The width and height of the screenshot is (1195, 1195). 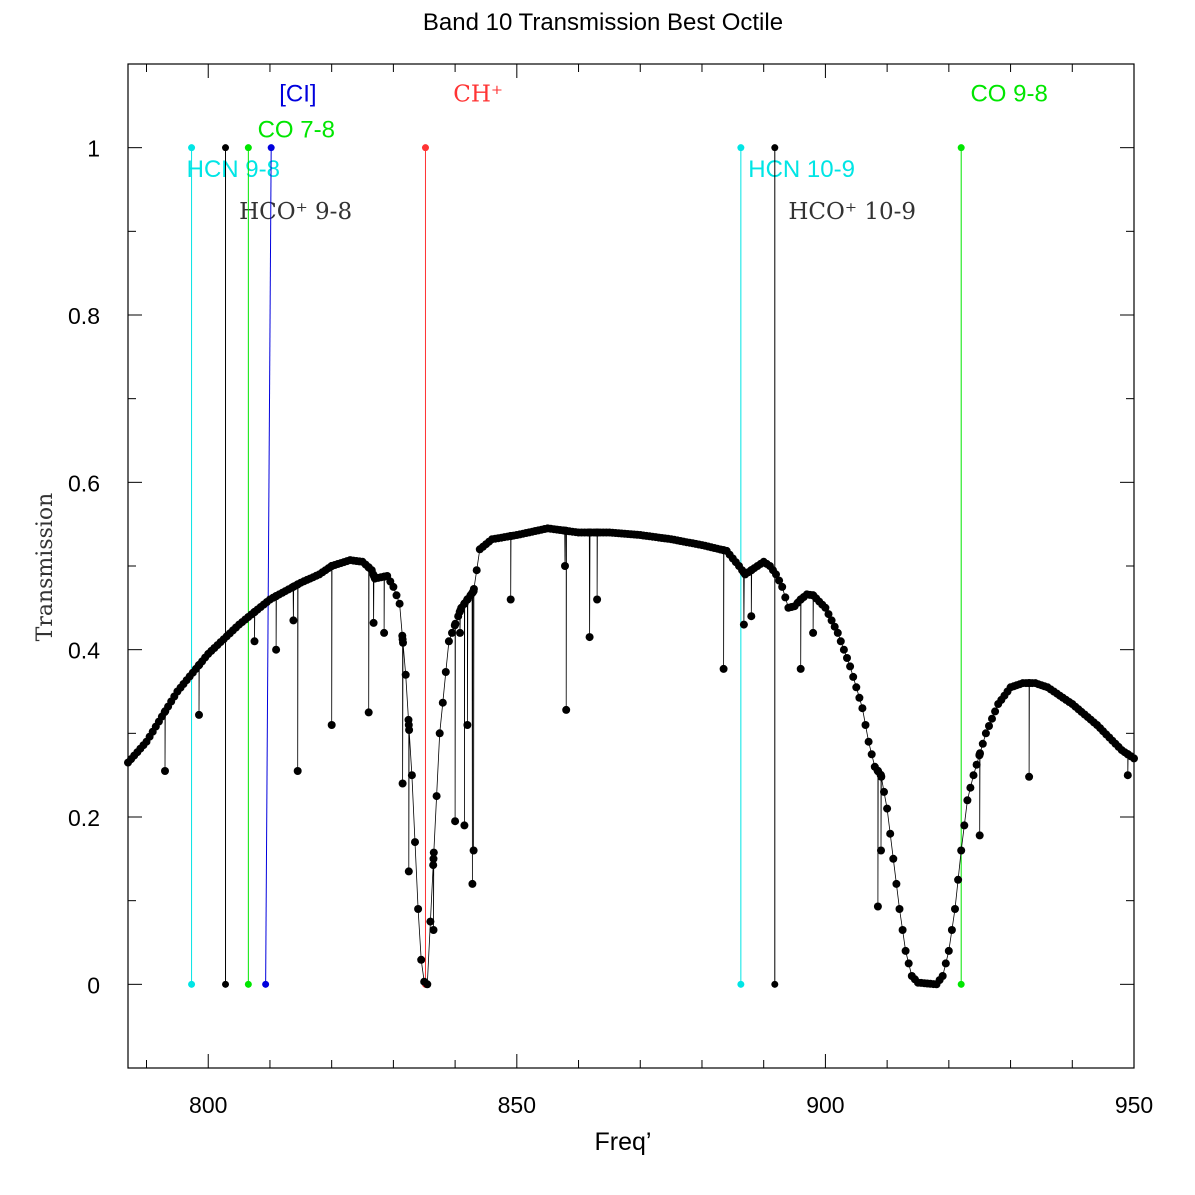 What do you see at coordinates (852, 212) in the screenshot?
I see `line-marker-label: HCO⁺ 10-9` at bounding box center [852, 212].